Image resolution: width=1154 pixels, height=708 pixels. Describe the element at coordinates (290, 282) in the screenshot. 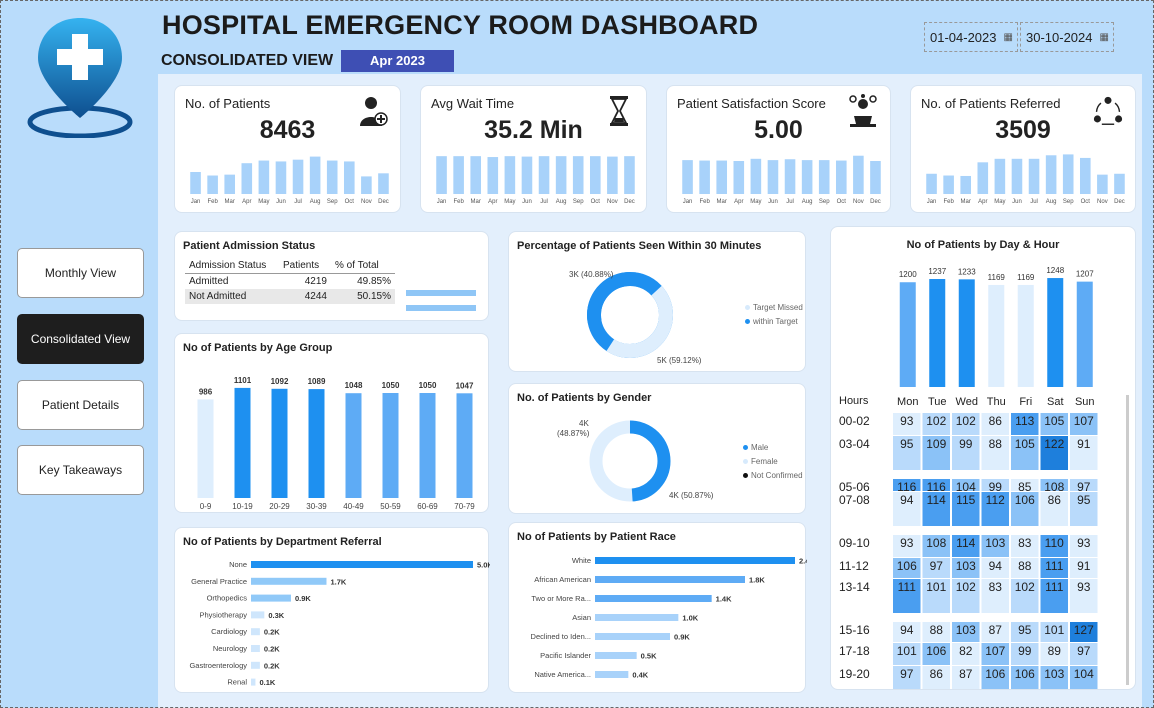

I see `table-row: Admitted 4219 49.85%` at that location.